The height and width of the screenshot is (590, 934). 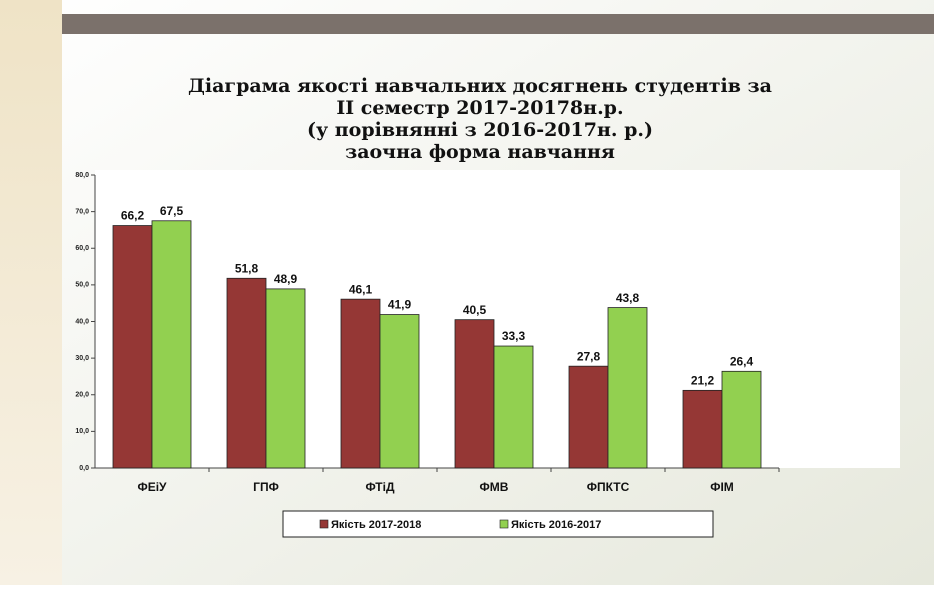 What do you see at coordinates (82, 358) in the screenshot?
I see `y-tick-label: 30,0` at bounding box center [82, 358].